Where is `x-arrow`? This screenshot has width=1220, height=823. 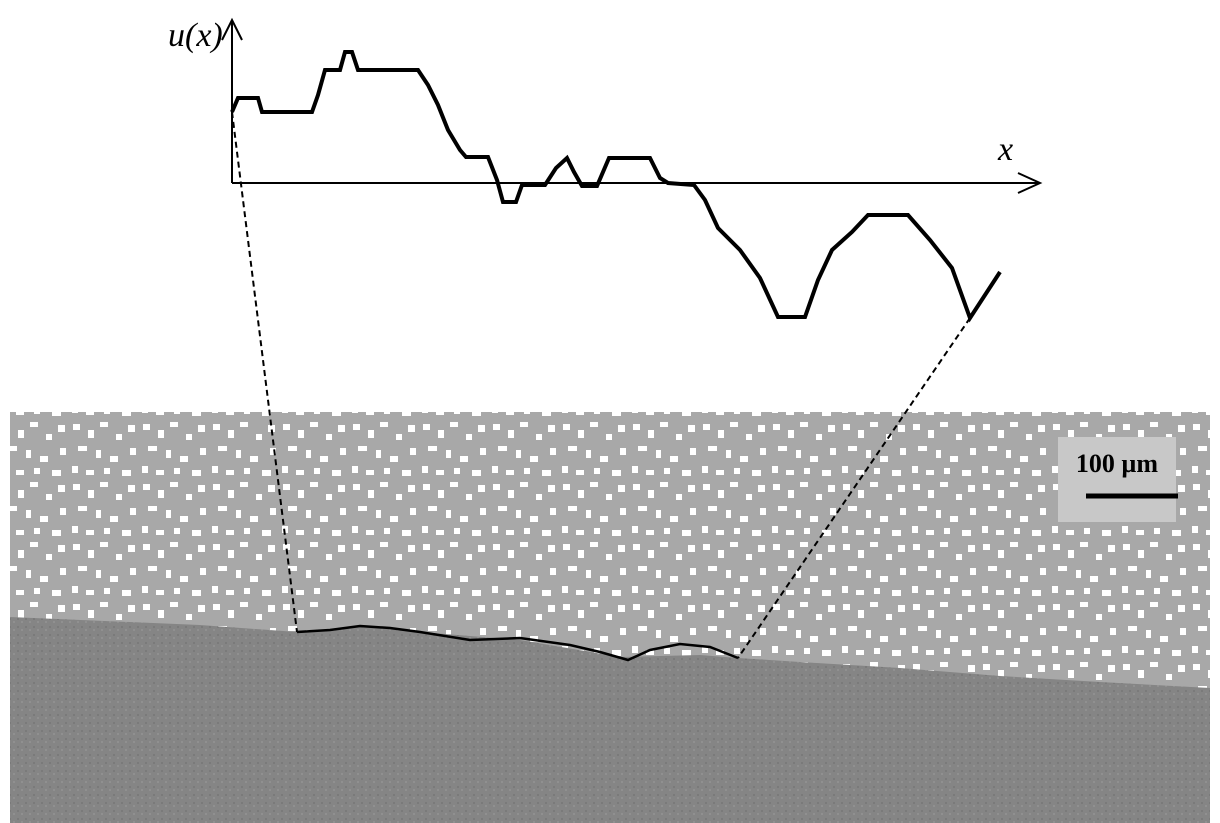
x-arrow is located at coordinates (1030, 183).